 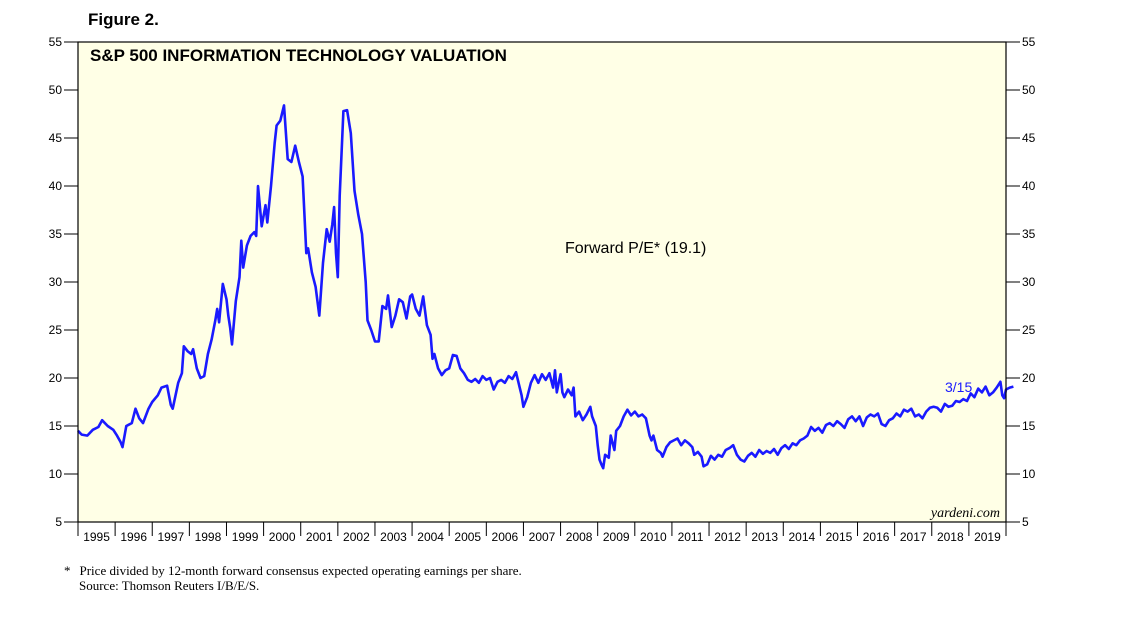 I want to click on y-tick-label-left: 45, so click(x=56, y=138).